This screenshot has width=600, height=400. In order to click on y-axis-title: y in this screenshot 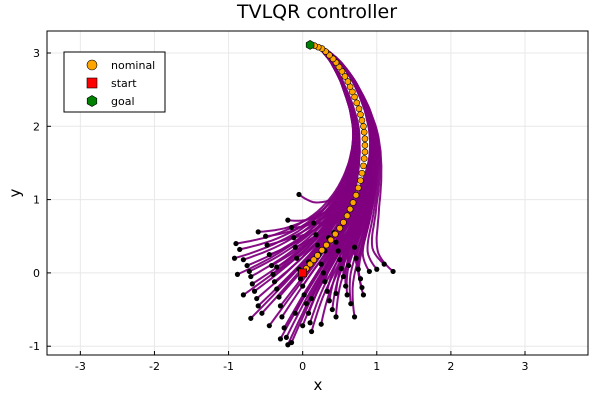, I will do `click(15, 192)`.